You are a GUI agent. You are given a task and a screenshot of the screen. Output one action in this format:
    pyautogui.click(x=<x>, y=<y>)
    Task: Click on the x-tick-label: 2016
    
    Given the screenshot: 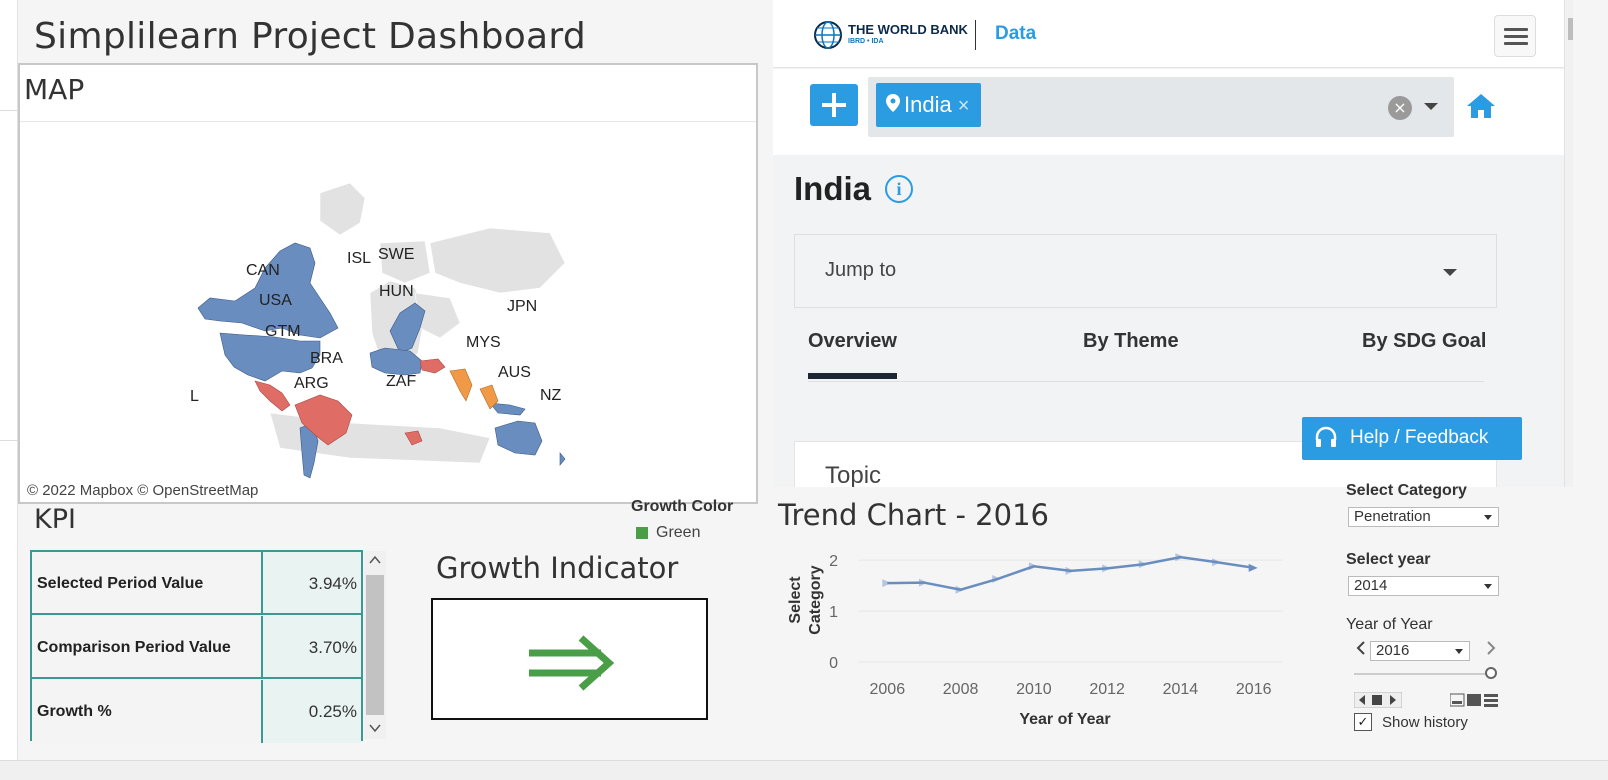 What is the action you would take?
    pyautogui.click(x=1254, y=689)
    